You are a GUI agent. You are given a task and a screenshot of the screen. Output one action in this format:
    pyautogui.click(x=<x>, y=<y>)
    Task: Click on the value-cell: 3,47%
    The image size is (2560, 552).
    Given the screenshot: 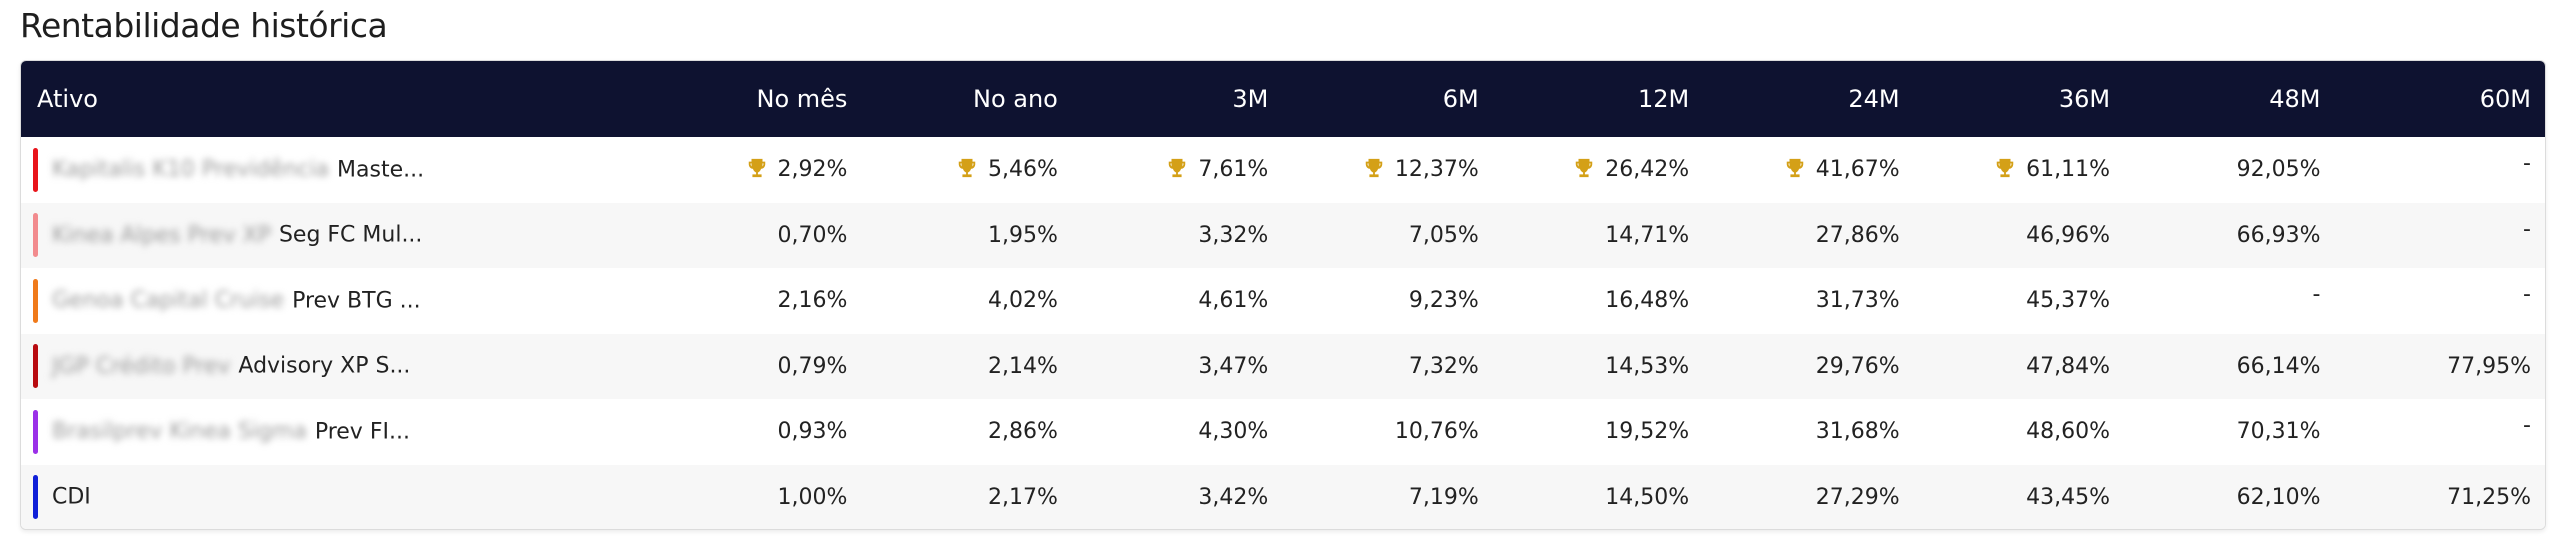 What is the action you would take?
    pyautogui.click(x=1177, y=367)
    